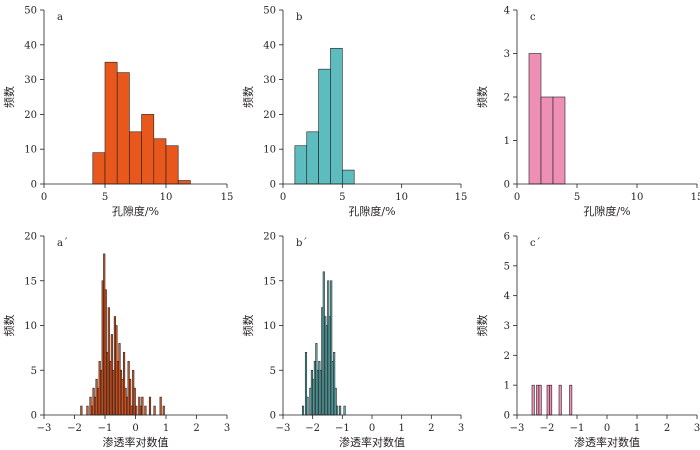  Describe the element at coordinates (269, 281) in the screenshot. I see `y-tick-label: 15` at that location.